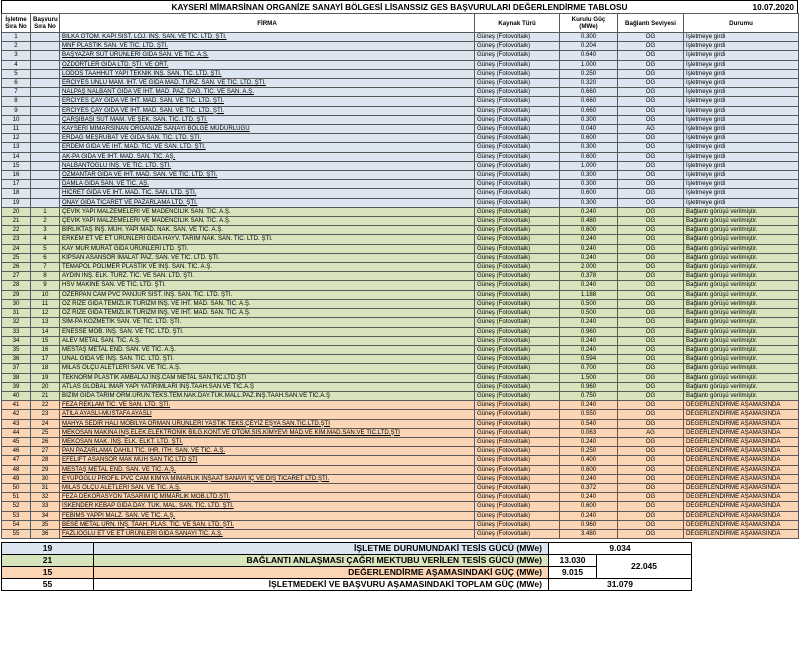 The height and width of the screenshot is (662, 800). What do you see at coordinates (45, 23) in the screenshot?
I see `col-header-basvuru-sira: Başvuru Sıra No` at bounding box center [45, 23].